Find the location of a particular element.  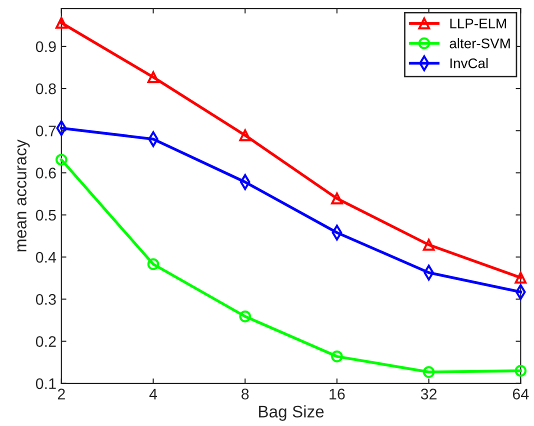

x-tick-label: 16 is located at coordinates (337, 394).